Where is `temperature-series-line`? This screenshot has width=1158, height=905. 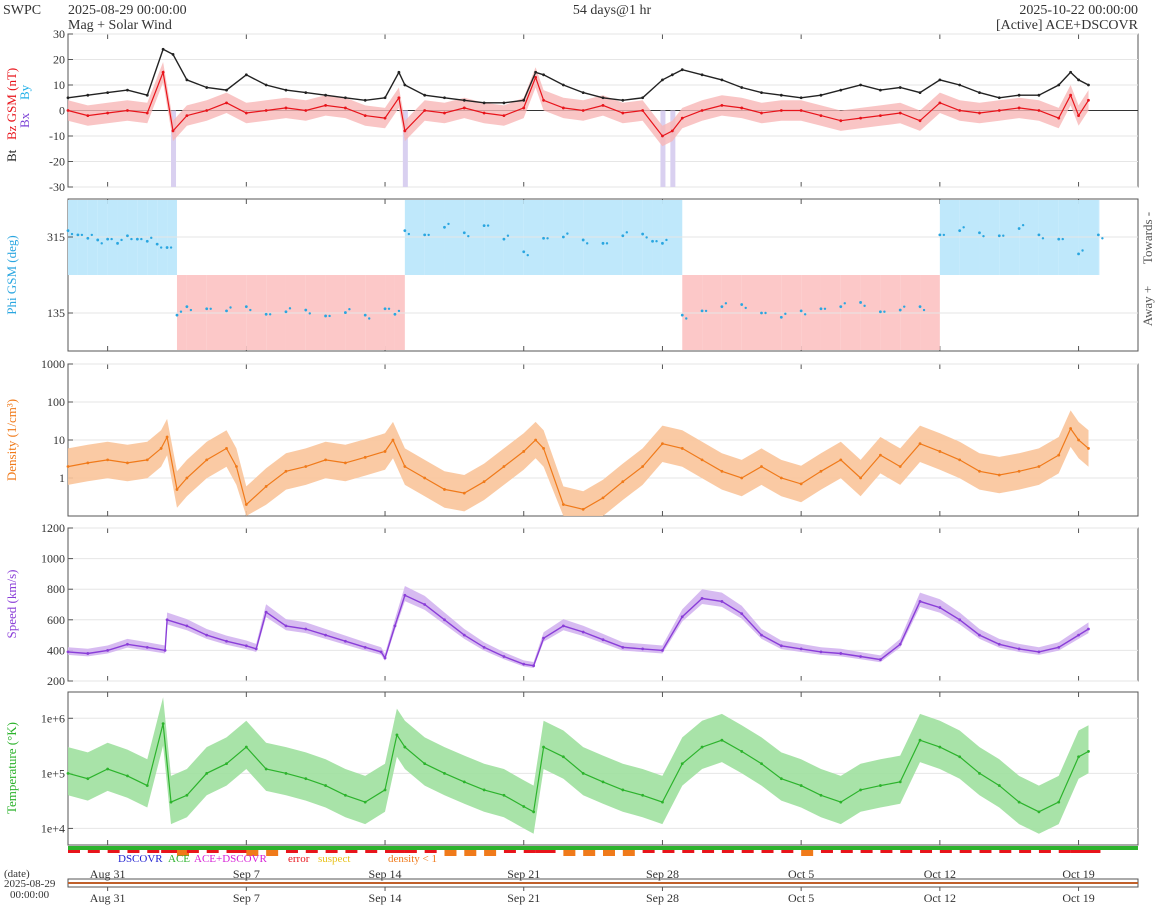 temperature-series-line is located at coordinates (578, 768).